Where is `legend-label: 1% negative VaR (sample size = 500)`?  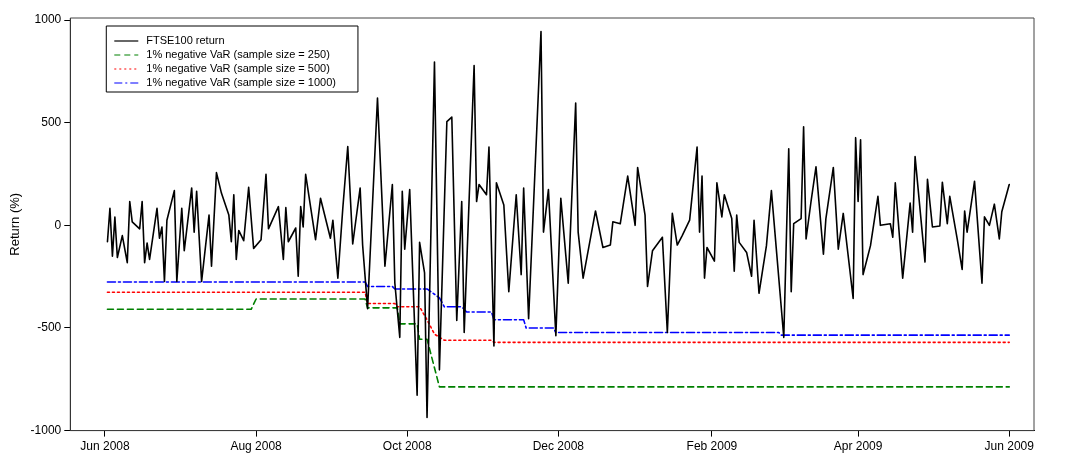 legend-label: 1% negative VaR (sample size = 500) is located at coordinates (238, 68).